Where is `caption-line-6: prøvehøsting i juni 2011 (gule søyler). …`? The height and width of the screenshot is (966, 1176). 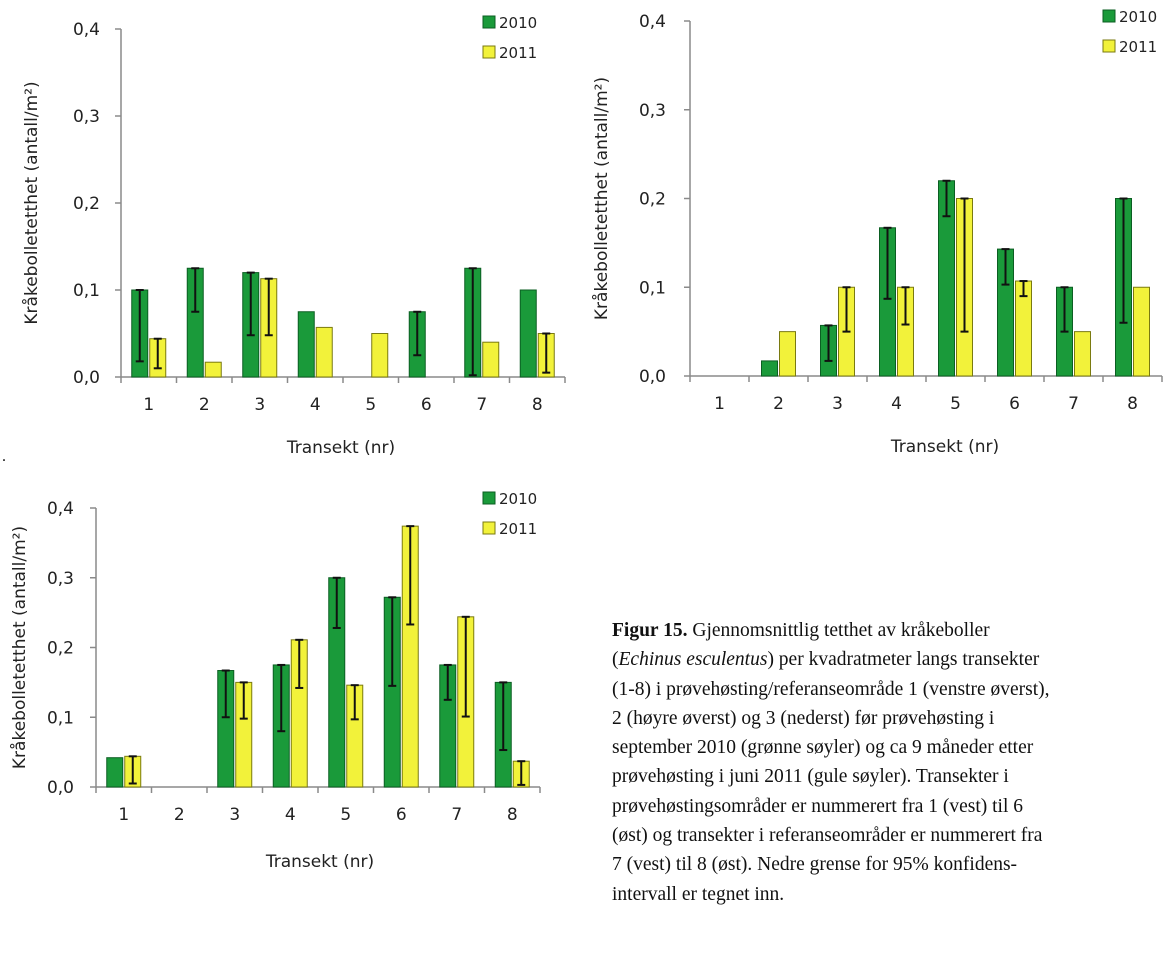
caption-line-6: prøvehøsting i juni 2011 (gule søyler). … is located at coordinates (810, 777).